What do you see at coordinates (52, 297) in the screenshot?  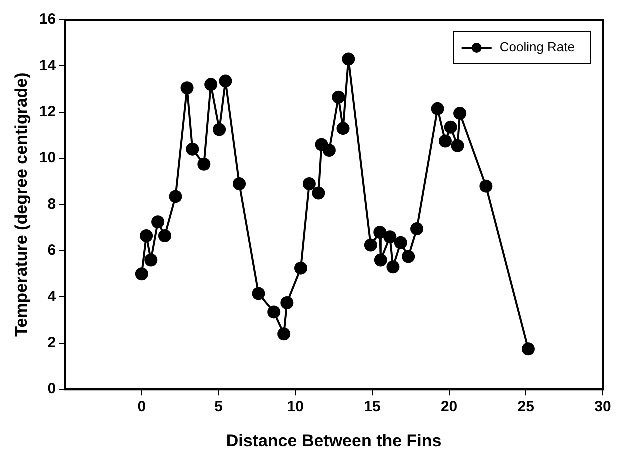 I see `y-tick-label: 4` at bounding box center [52, 297].